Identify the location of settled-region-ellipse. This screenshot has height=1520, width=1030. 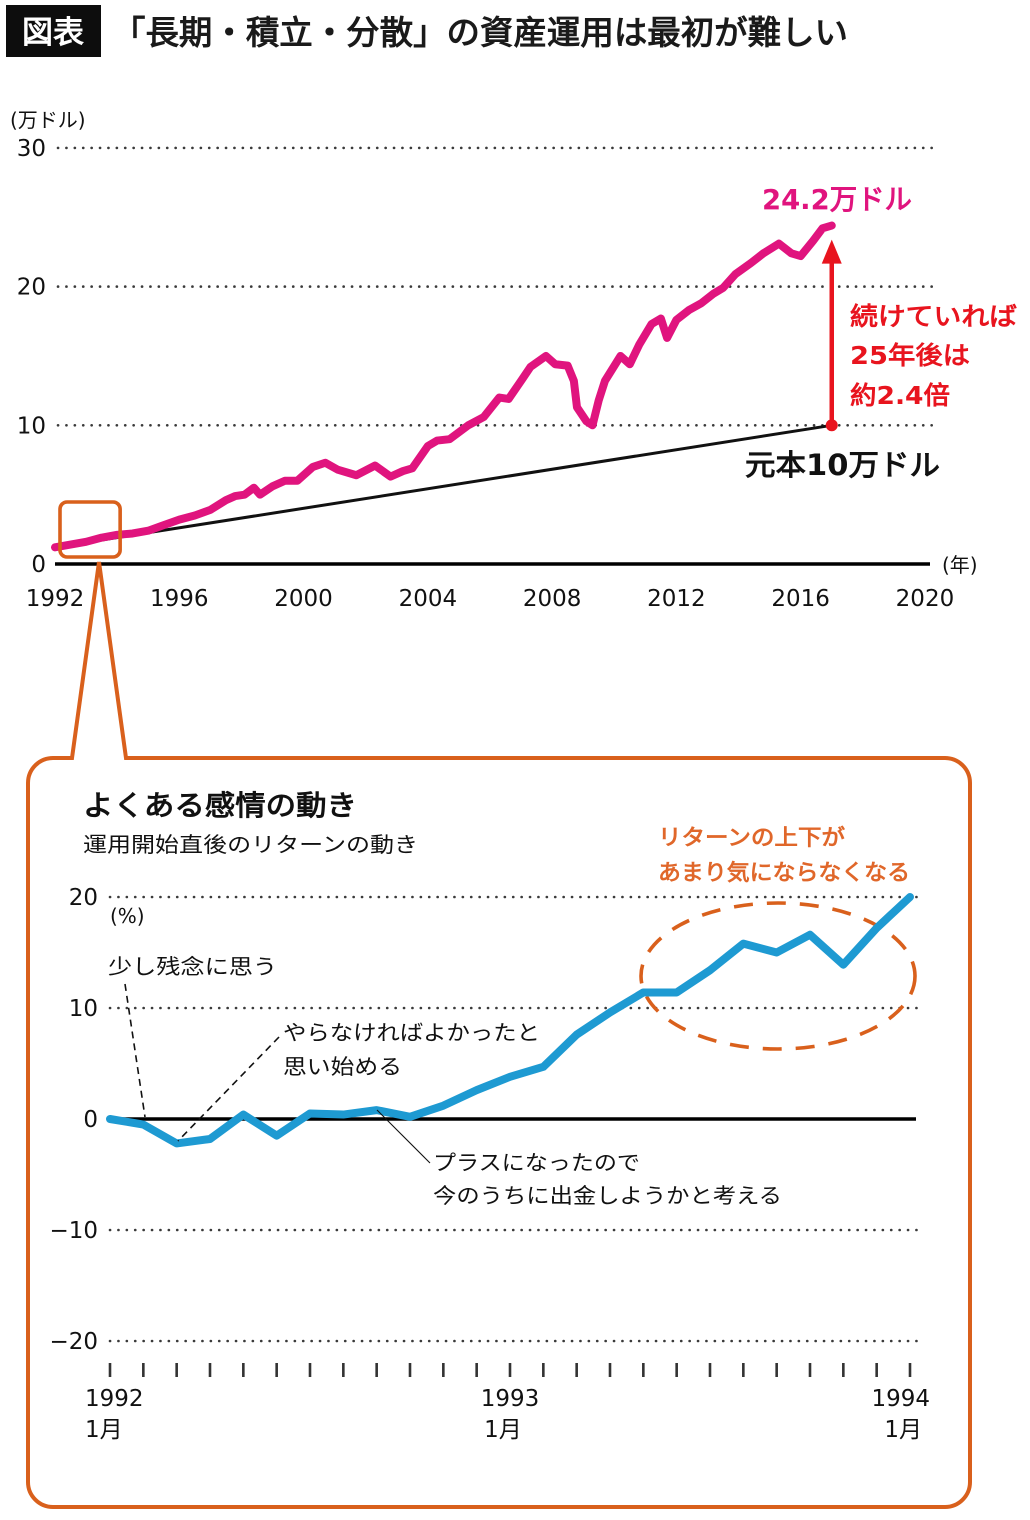
(778, 976).